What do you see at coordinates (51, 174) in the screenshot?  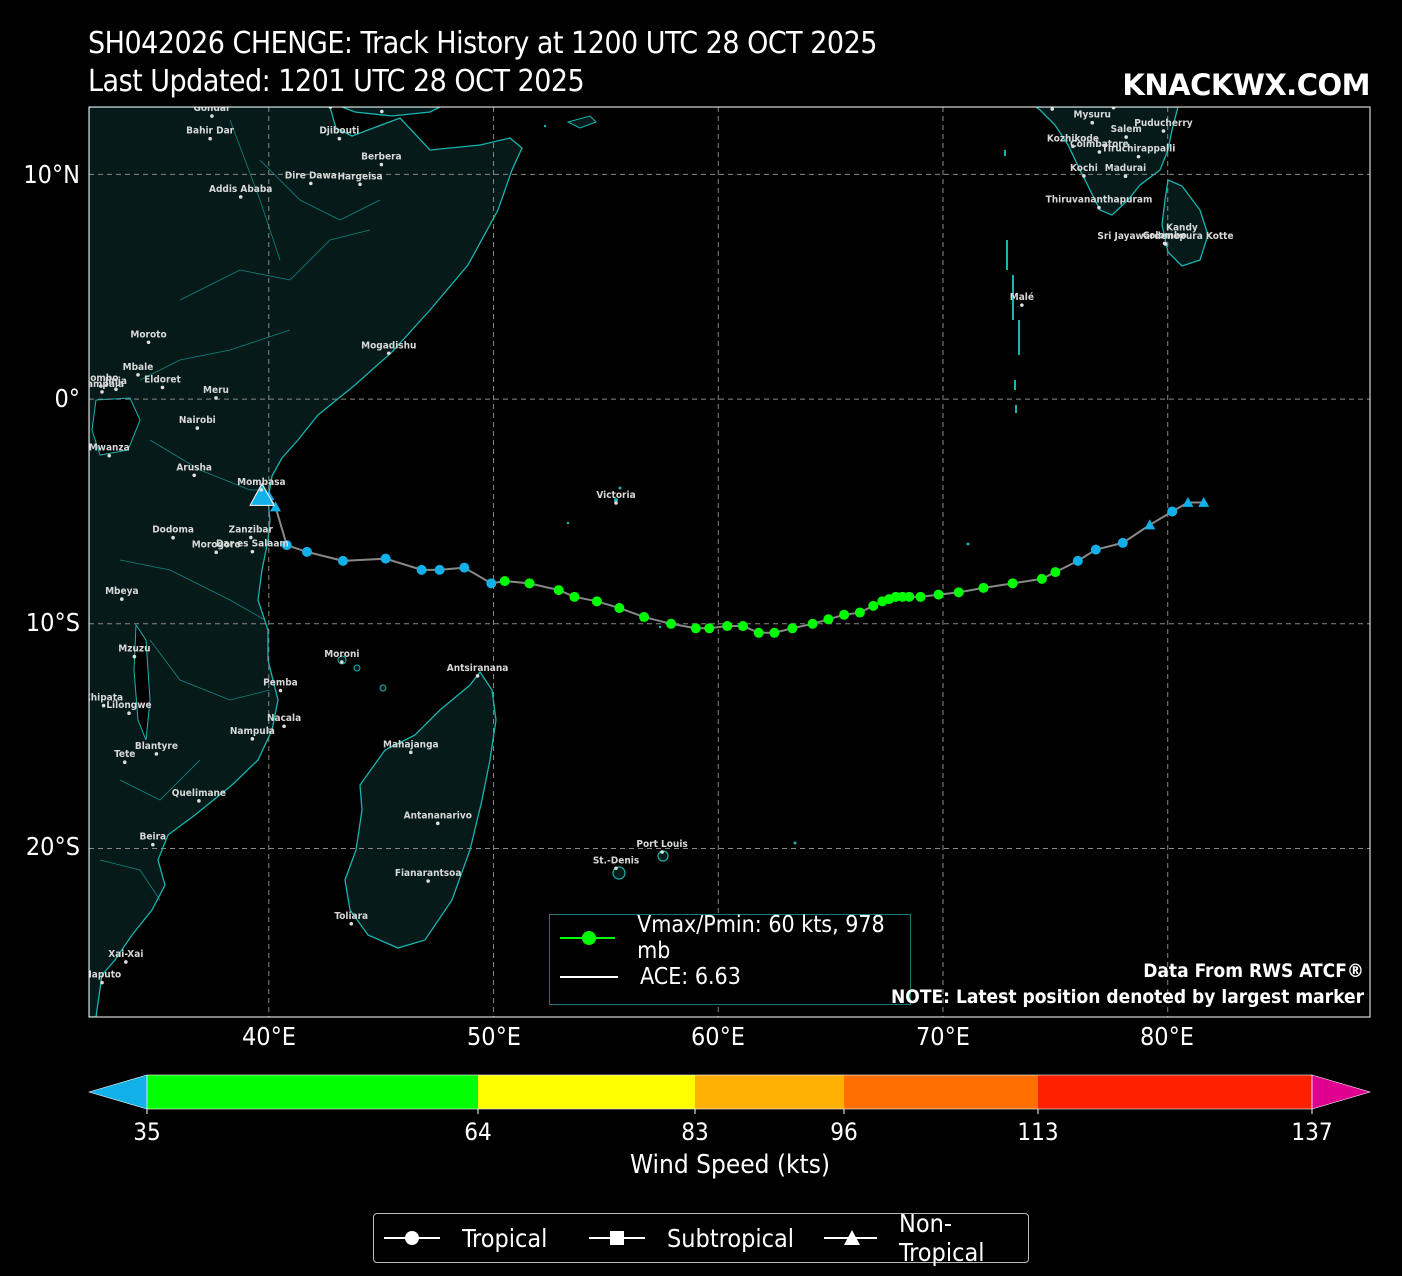 I see `lat-label-10n: 10°N` at bounding box center [51, 174].